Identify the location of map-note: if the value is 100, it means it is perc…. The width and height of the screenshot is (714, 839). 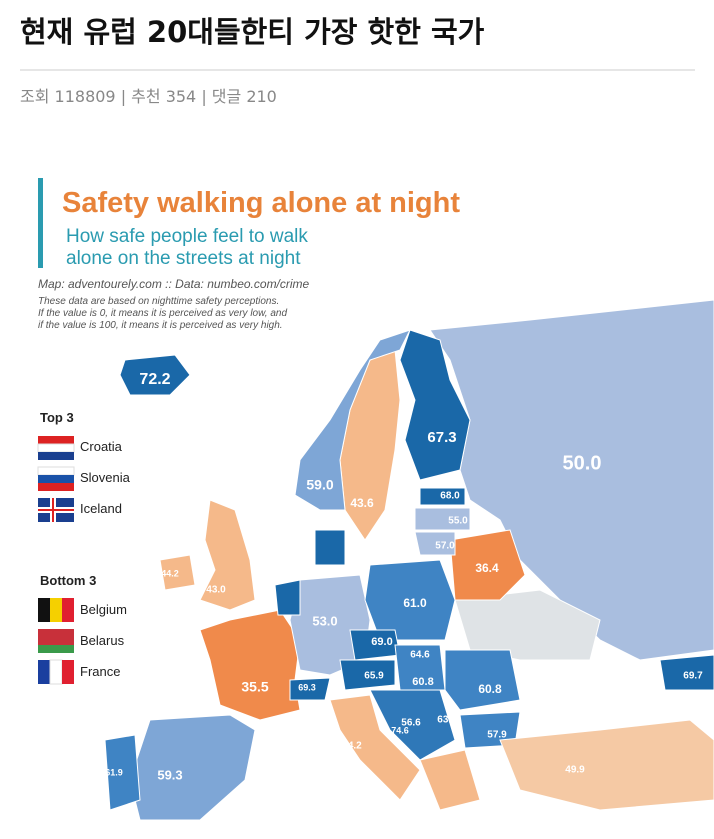
(160, 325).